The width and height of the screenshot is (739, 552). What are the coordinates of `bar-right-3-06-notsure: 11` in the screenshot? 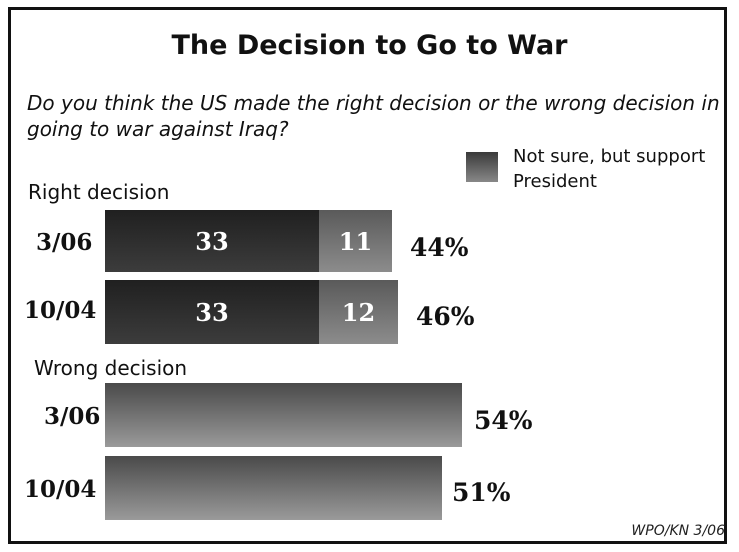 It's located at (355, 241).